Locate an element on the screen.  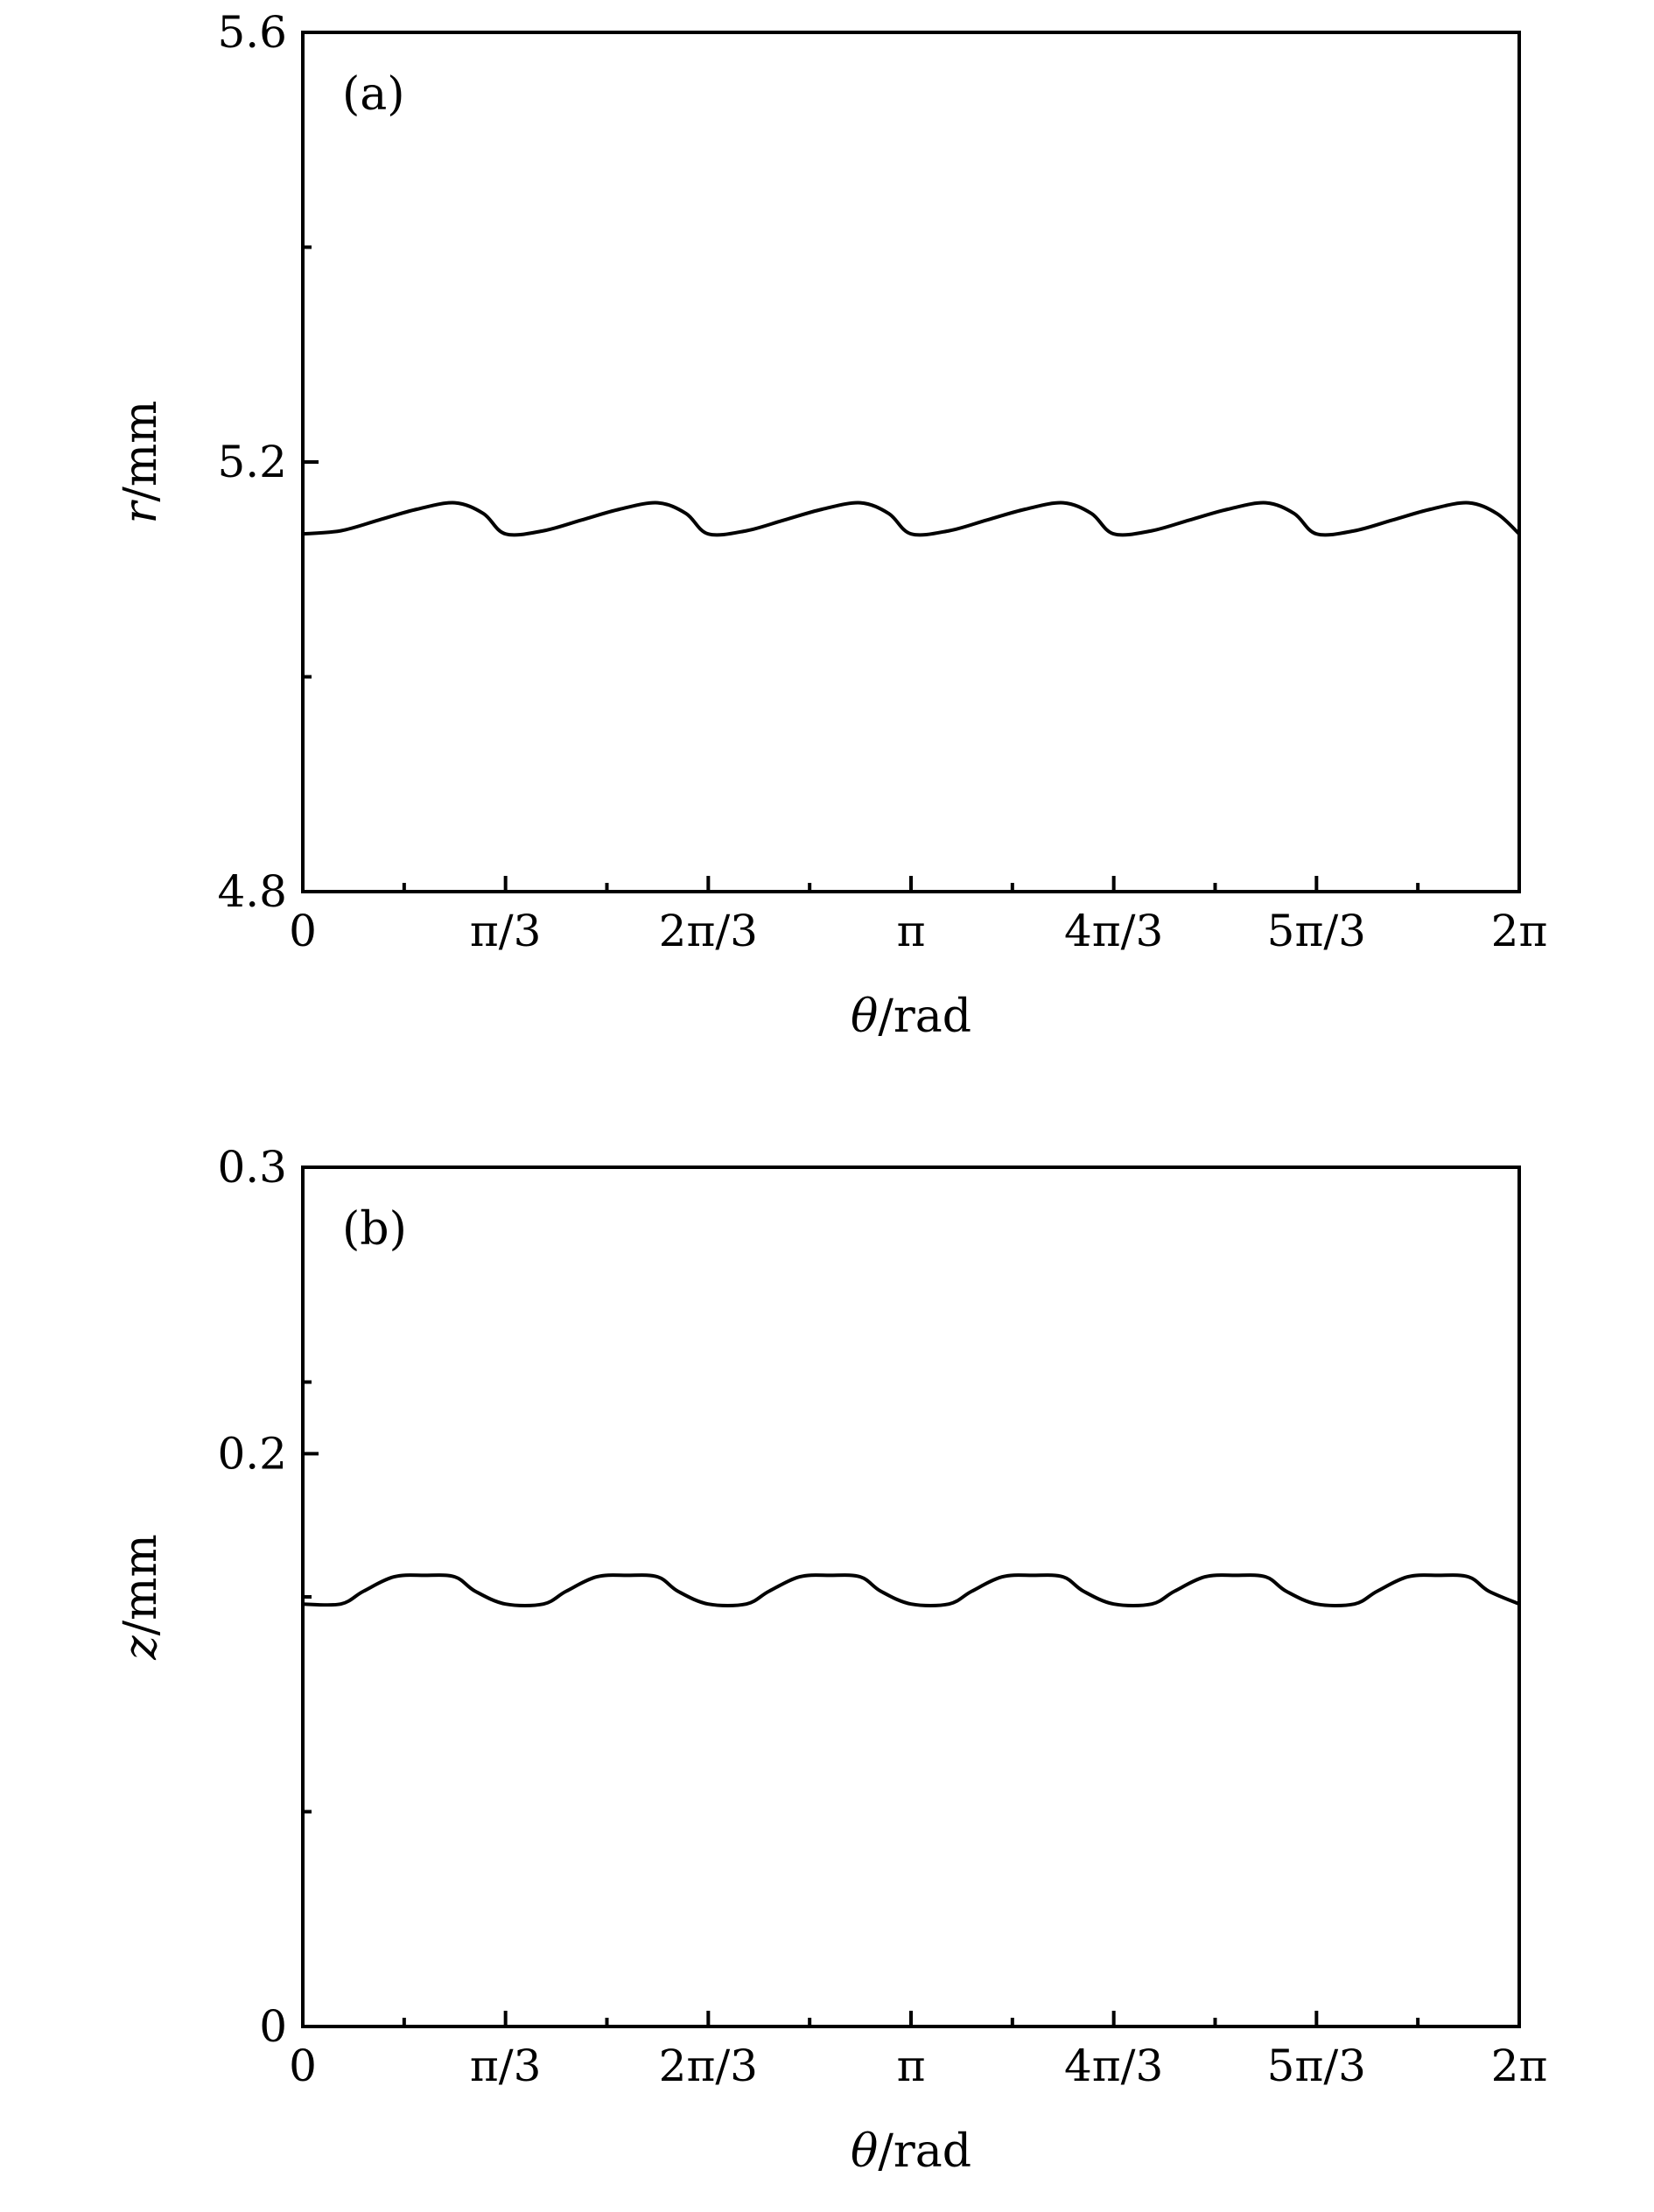
series-line-a is located at coordinates (911, 518).